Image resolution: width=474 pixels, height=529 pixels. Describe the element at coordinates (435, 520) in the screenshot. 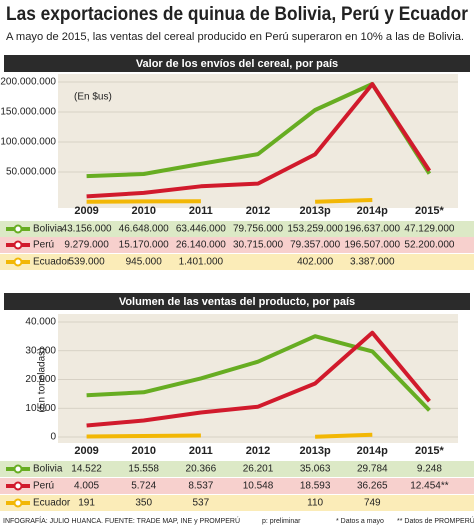

I see `footnote: ** Datos de PROMPERÚ` at that location.